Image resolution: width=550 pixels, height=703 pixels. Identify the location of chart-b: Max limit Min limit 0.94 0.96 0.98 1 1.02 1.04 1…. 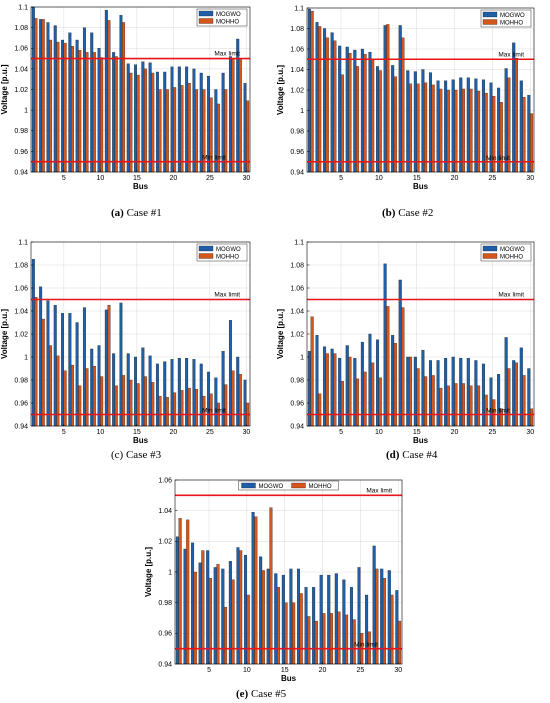
(405, 98).